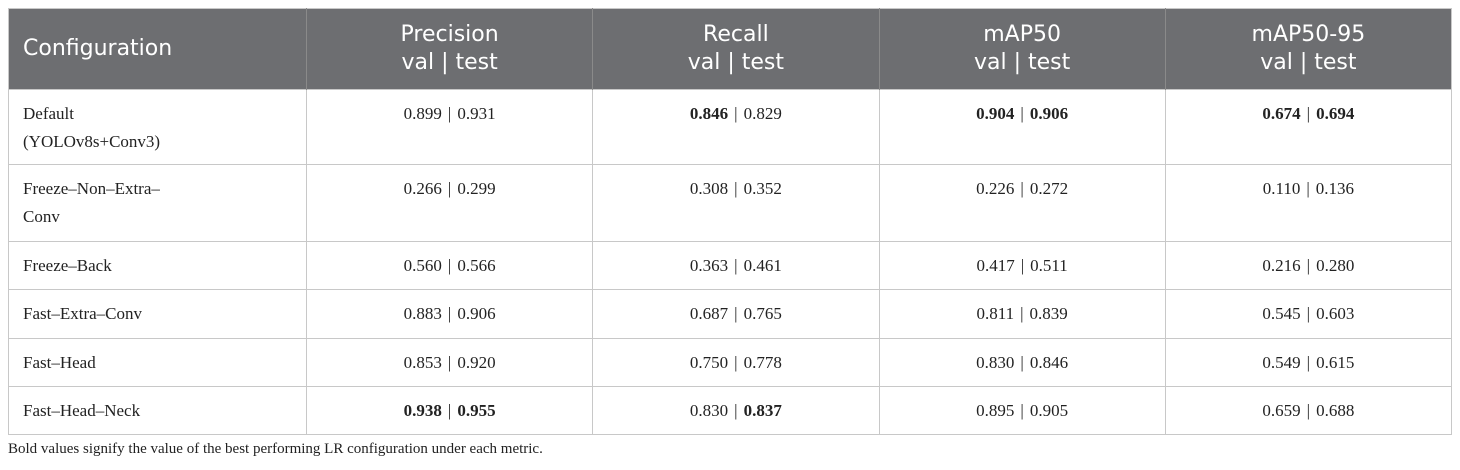 The image size is (1460, 470). Describe the element at coordinates (476, 410) in the screenshot. I see `test-value: 0.955` at that location.